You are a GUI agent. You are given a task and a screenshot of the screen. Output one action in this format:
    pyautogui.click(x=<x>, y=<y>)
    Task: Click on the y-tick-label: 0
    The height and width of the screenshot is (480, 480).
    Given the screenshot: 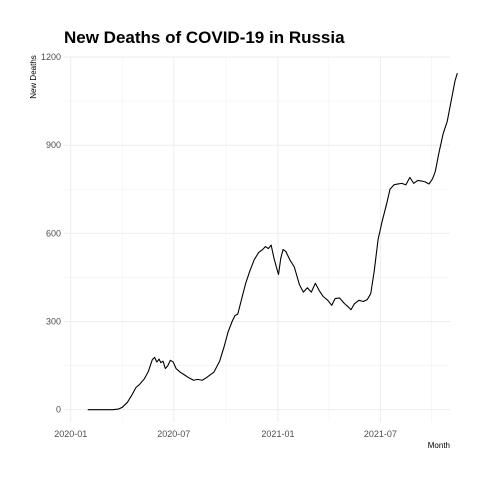 What is the action you would take?
    pyautogui.click(x=58, y=410)
    